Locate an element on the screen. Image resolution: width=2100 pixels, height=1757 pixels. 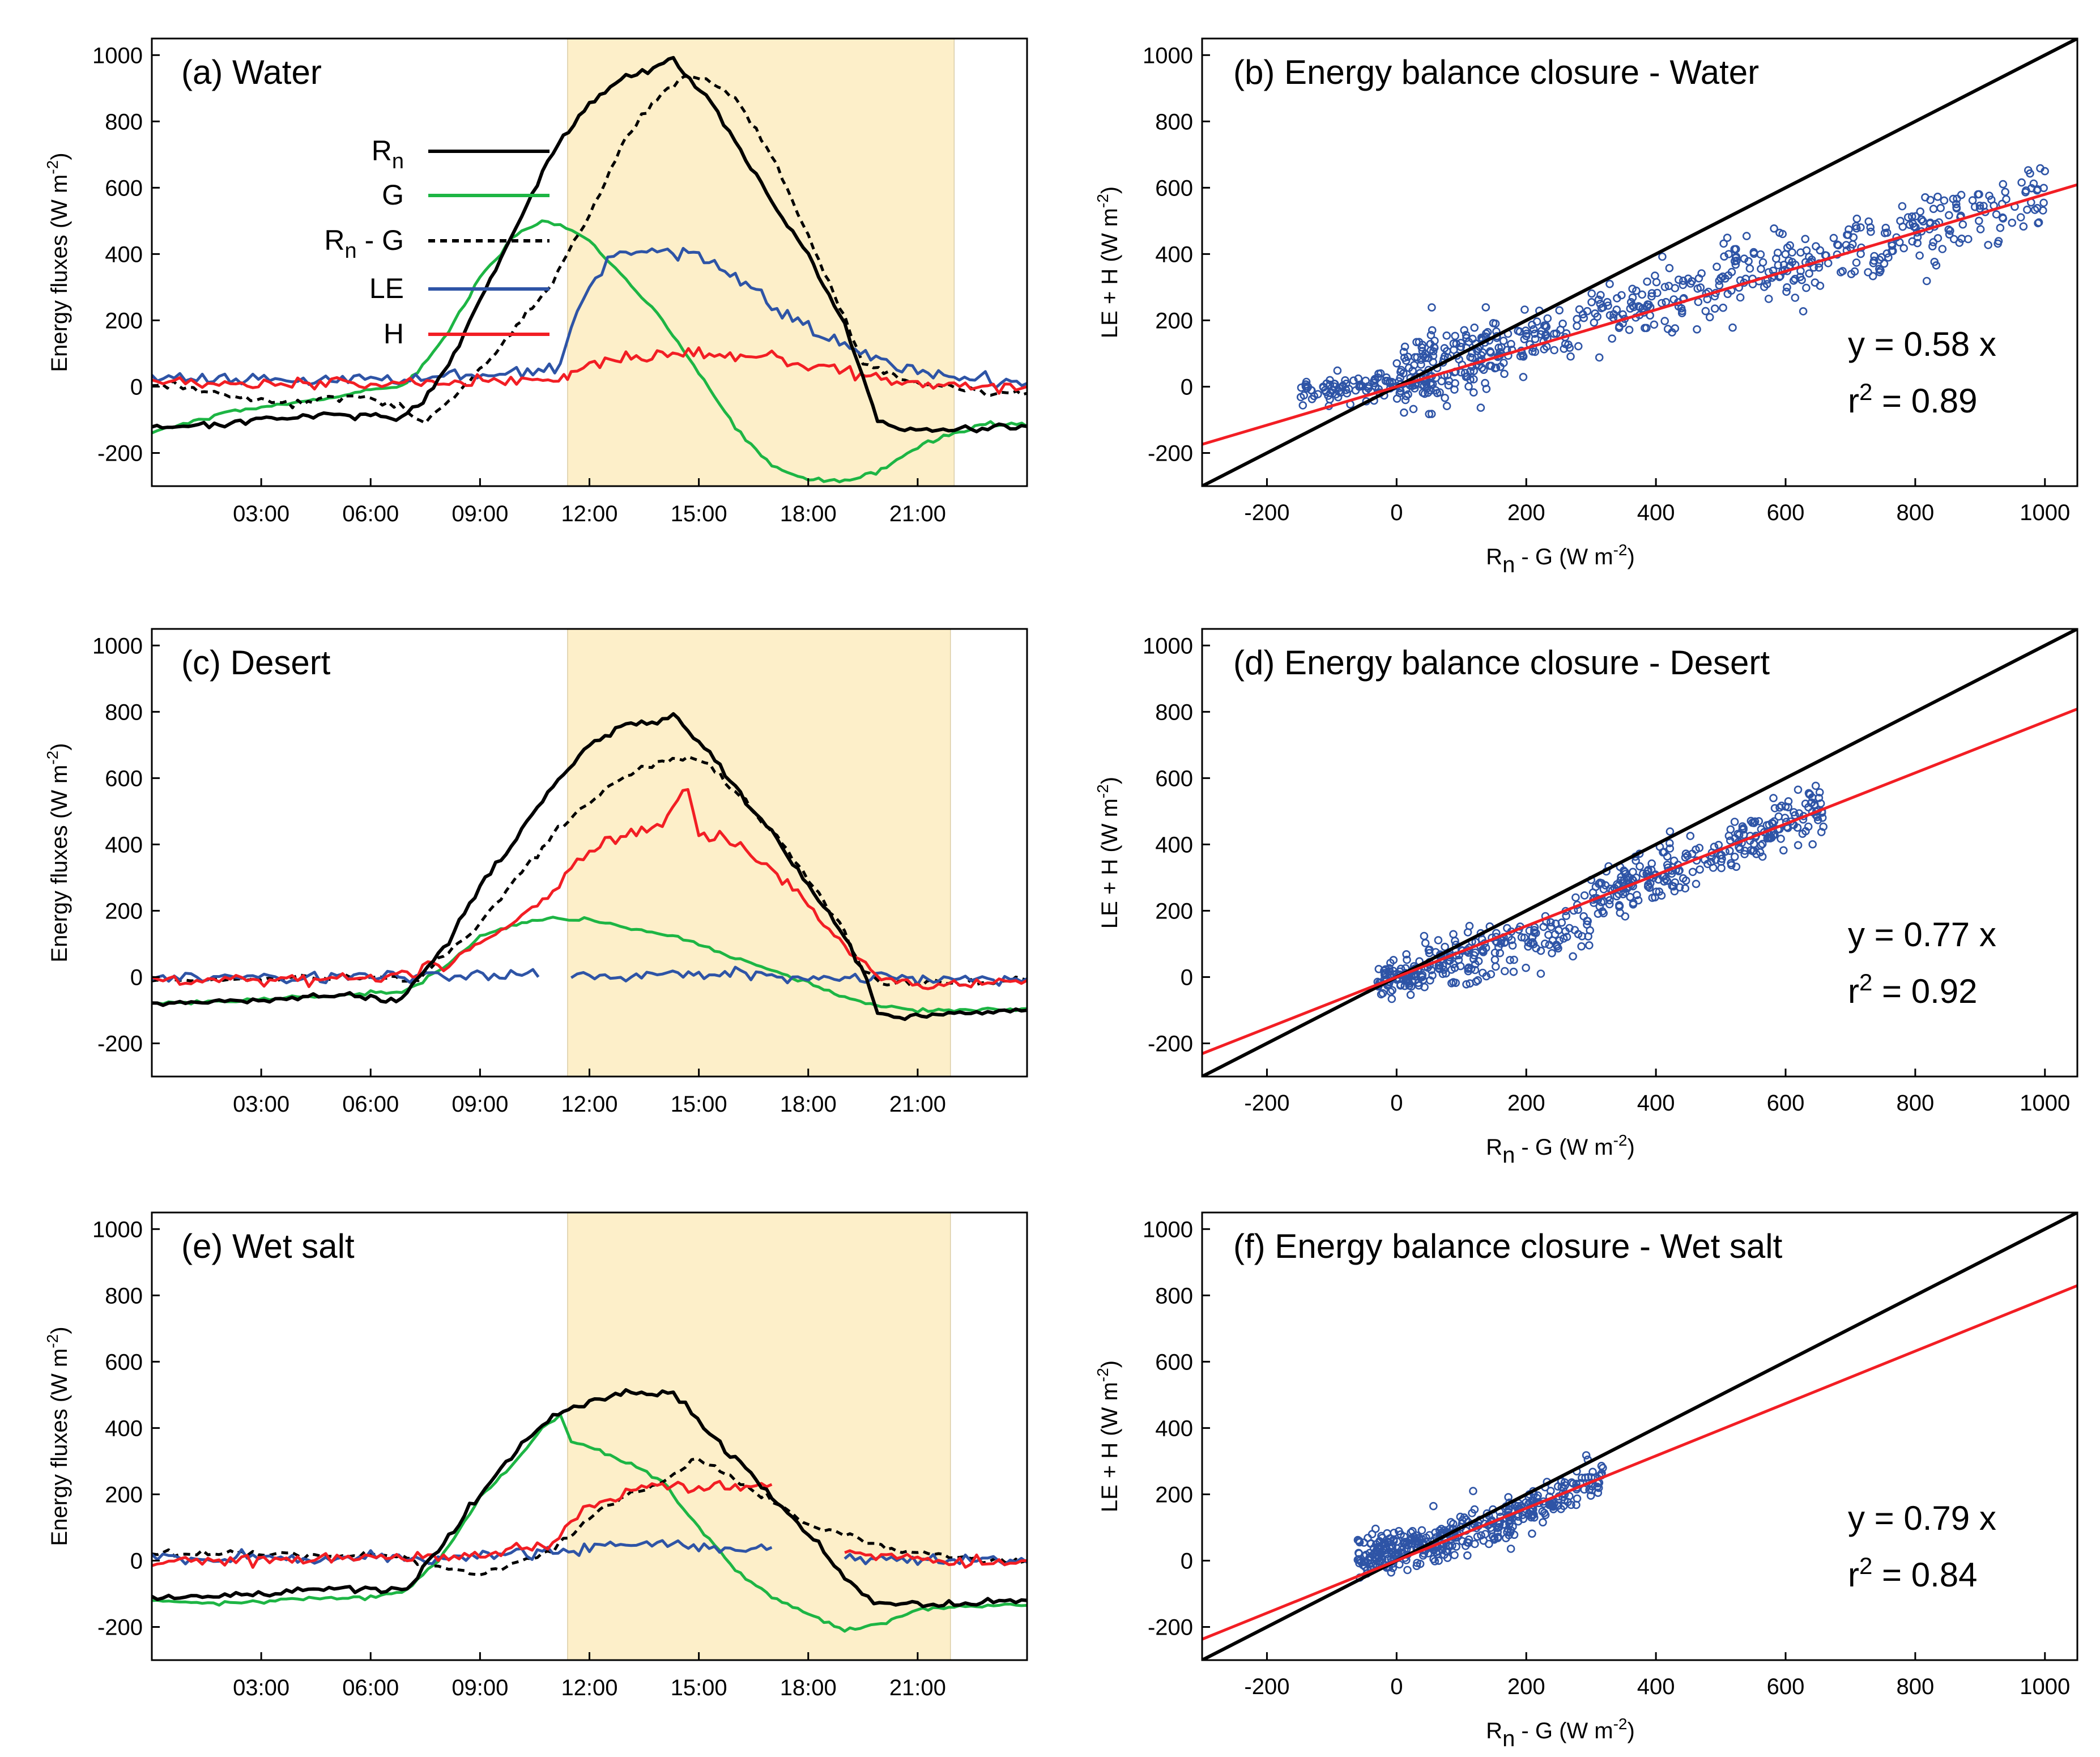
plot-frame is located at coordinates (1639, 1436).